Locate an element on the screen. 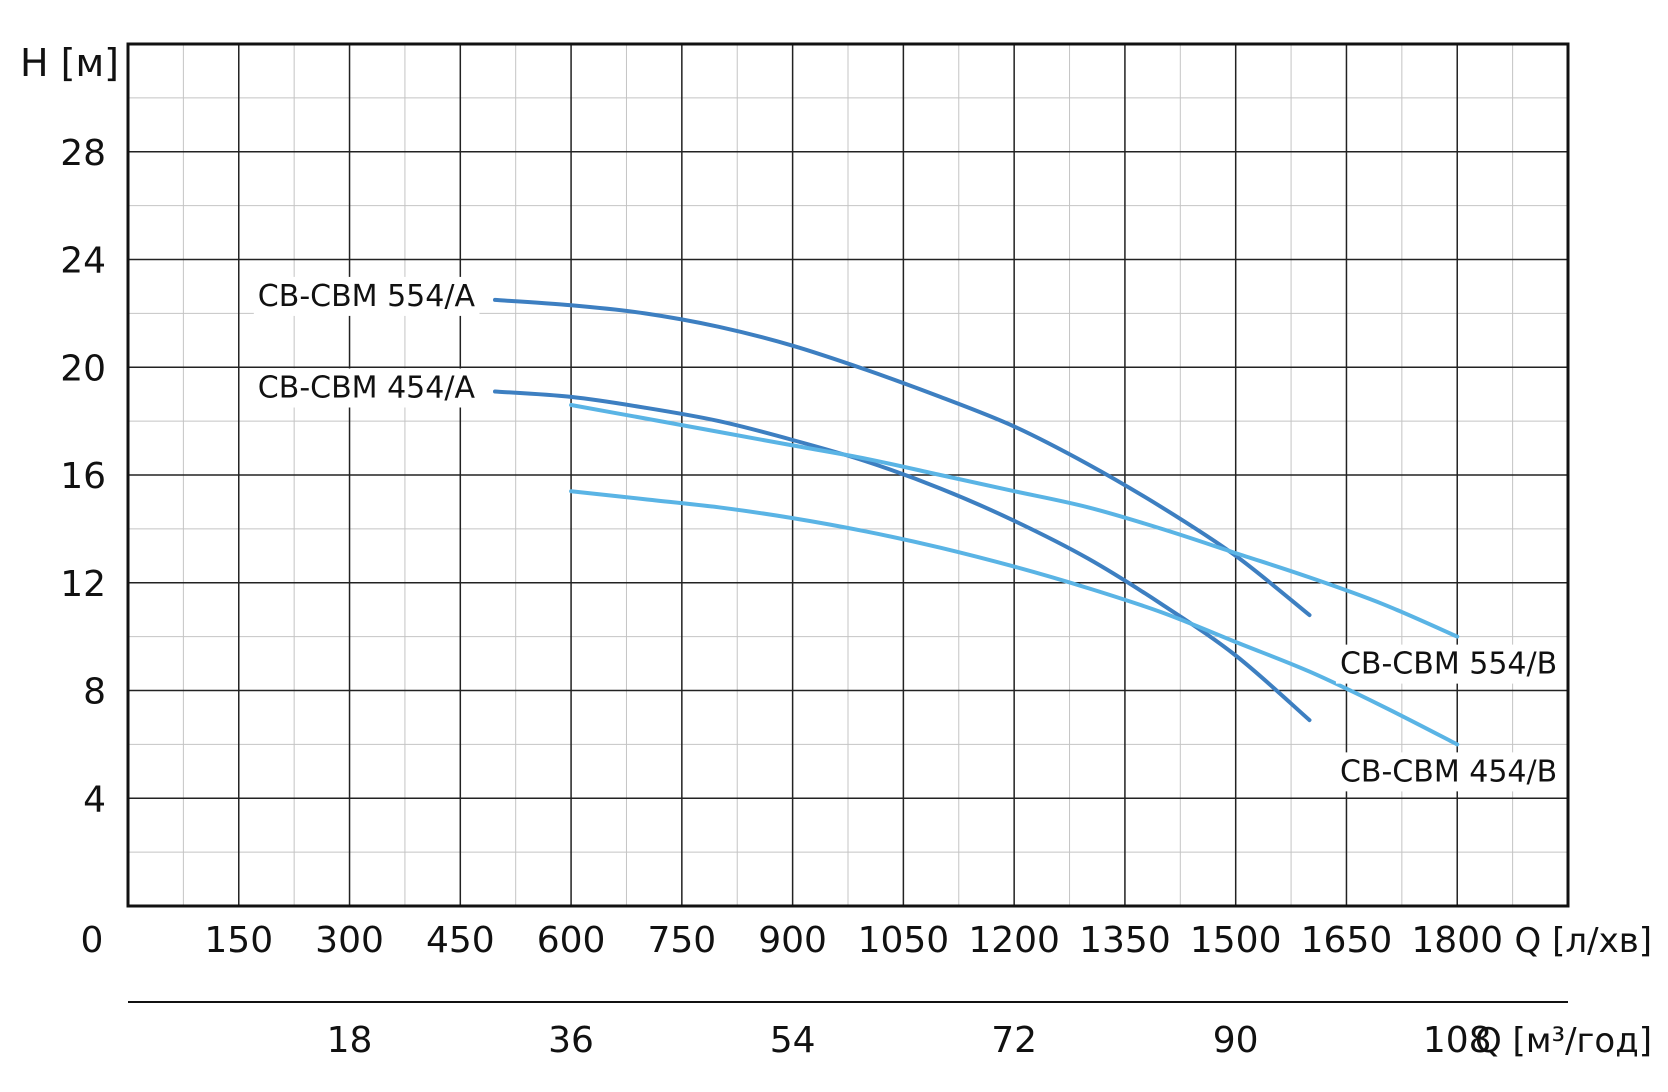 This screenshot has height=1092, width=1668. series-label: CB-CBM 554/B is located at coordinates (1448, 664).